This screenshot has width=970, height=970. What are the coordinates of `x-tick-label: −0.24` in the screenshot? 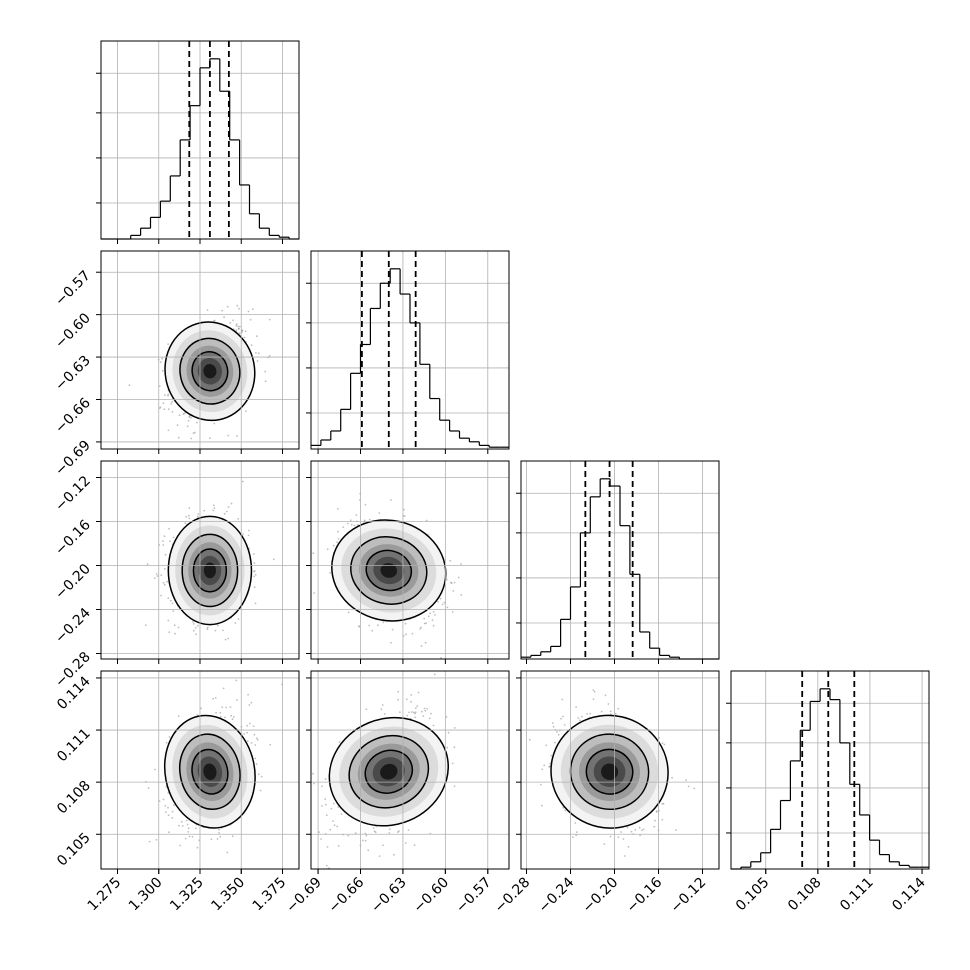 It's located at (557, 895).